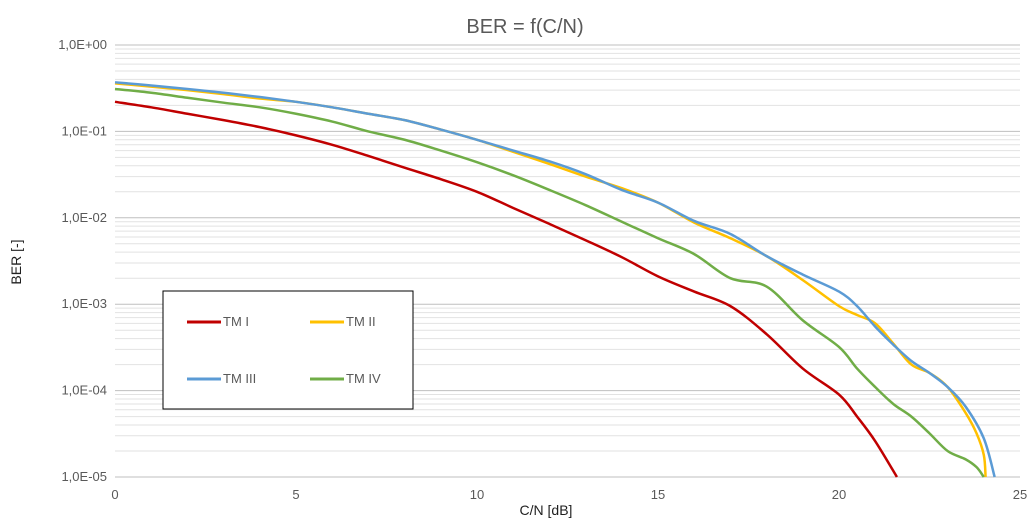  What do you see at coordinates (16, 261) in the screenshot?
I see `y-axis-title: BER [-]` at bounding box center [16, 261].